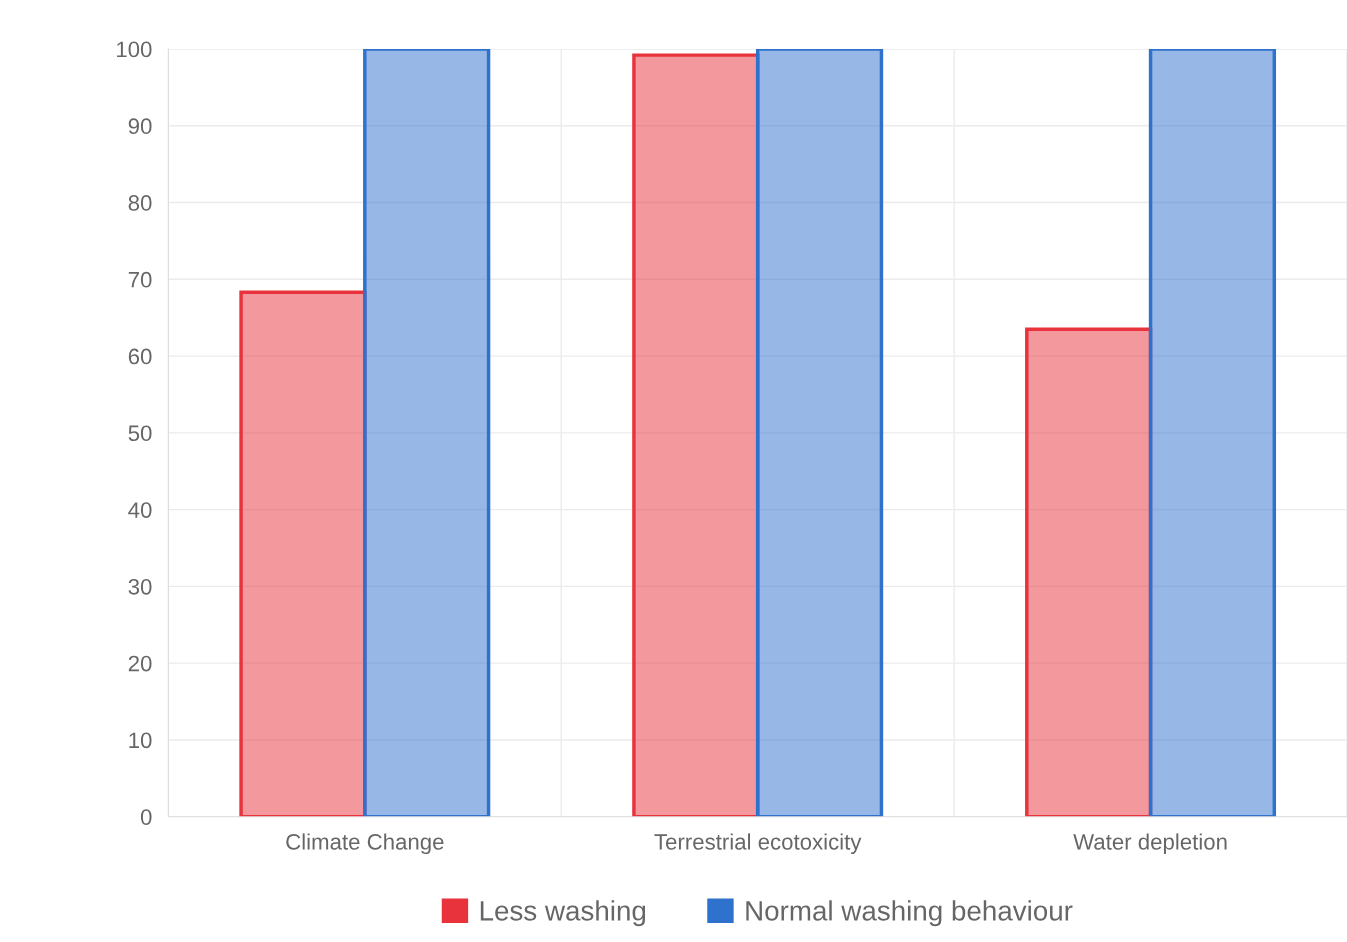 The width and height of the screenshot is (1347, 942). What do you see at coordinates (140, 433) in the screenshot?
I see `y-tick-label: 50` at bounding box center [140, 433].